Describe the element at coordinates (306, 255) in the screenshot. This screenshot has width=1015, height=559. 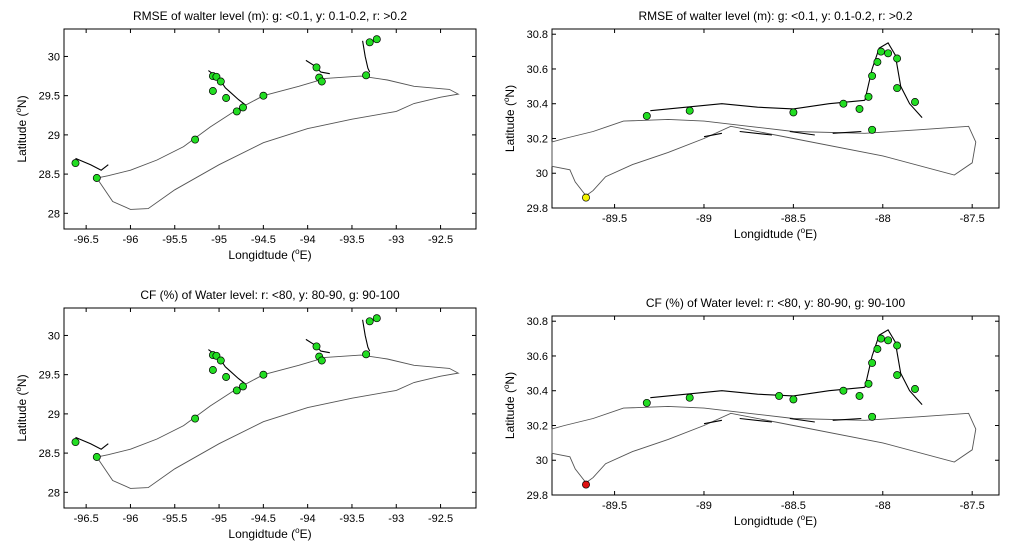
I see `x-label-suffix: E)` at that location.